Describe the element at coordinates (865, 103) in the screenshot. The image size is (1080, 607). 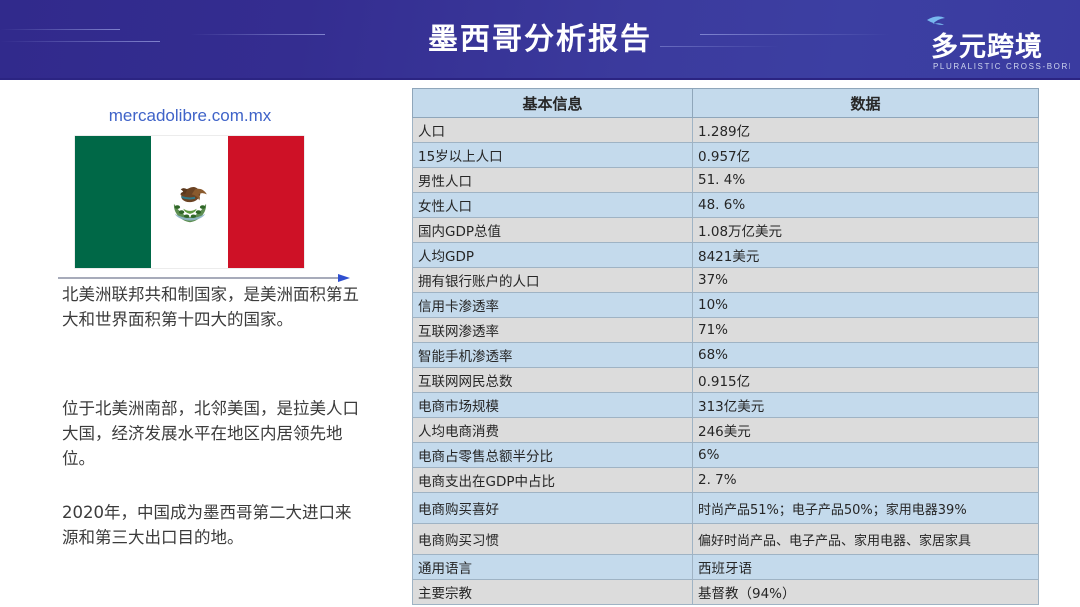
I see `table-header-value: 数据` at that location.